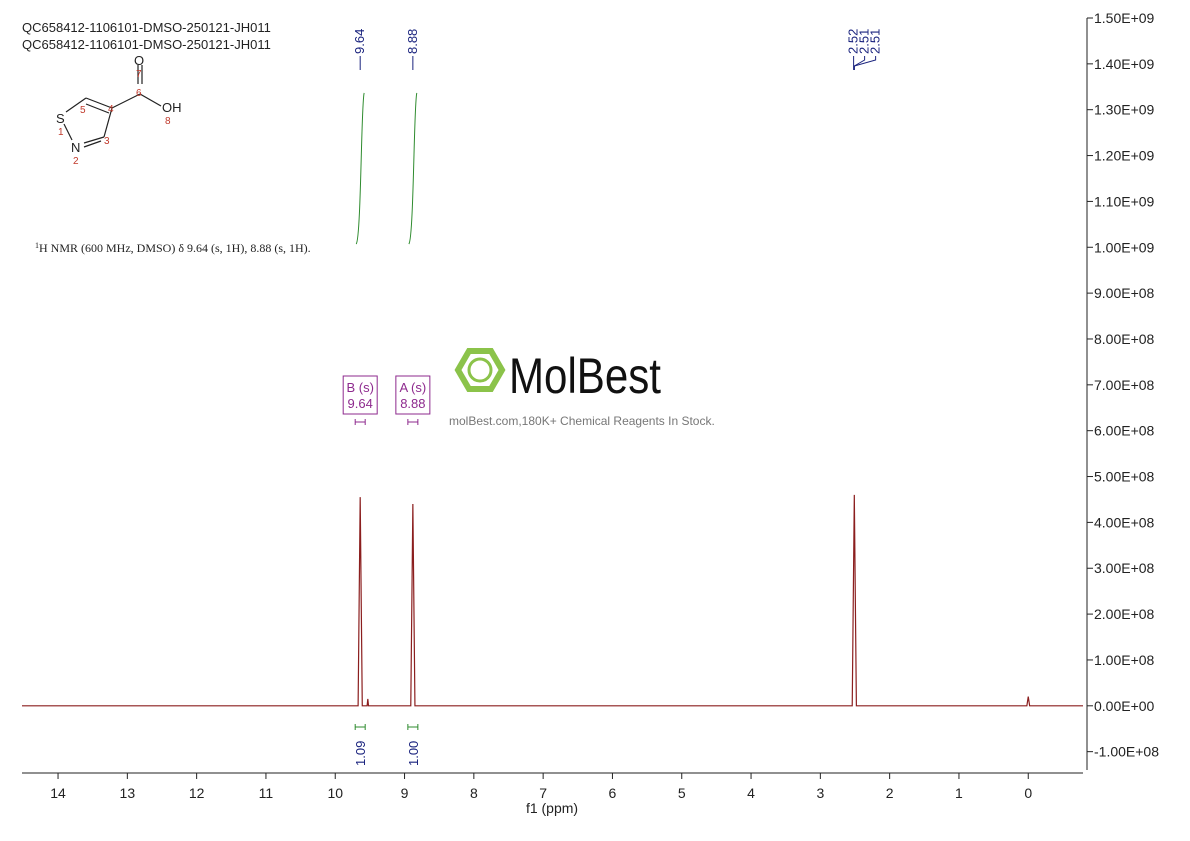 The image size is (1190, 841). What do you see at coordinates (405, 793) in the screenshot?
I see `x-tick-label: 9` at bounding box center [405, 793].